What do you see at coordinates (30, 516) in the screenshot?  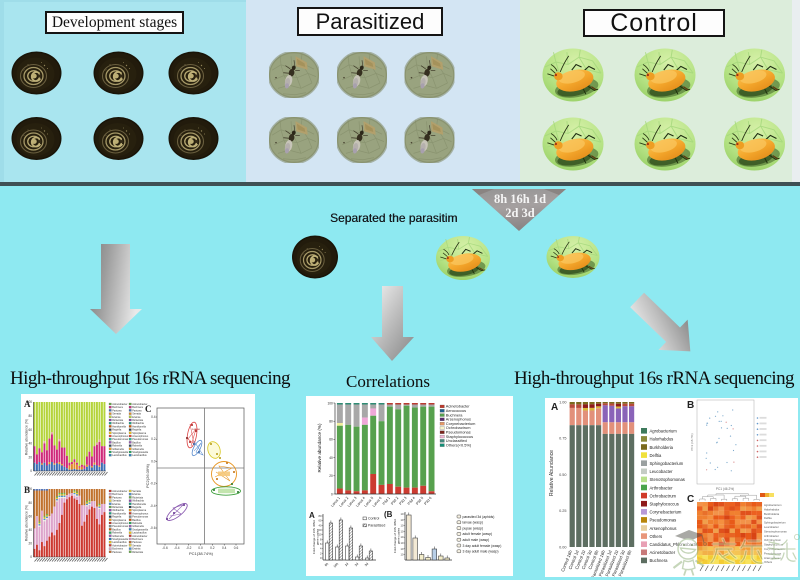 I see `svg-text: 60` at bounding box center [30, 516].